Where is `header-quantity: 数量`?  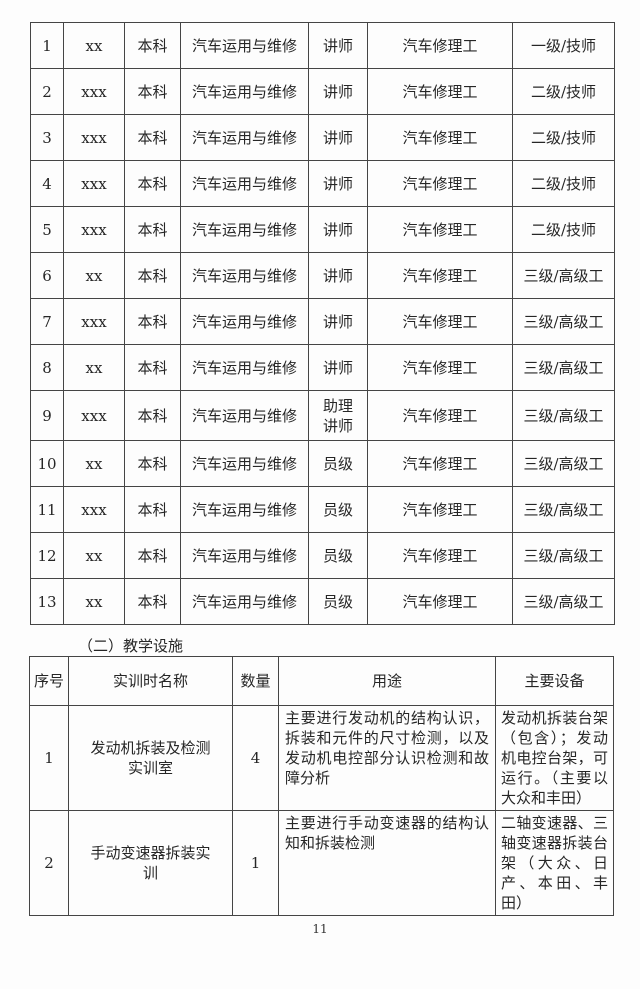
header-quantity: 数量 is located at coordinates (255, 681).